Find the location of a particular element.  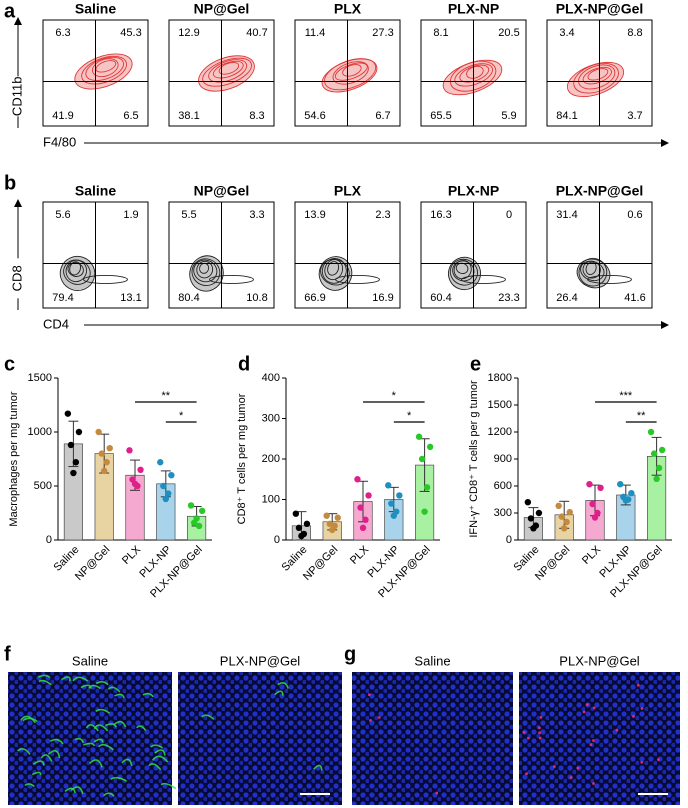

quadrant-value: 40.7 is located at coordinates (256, 33).